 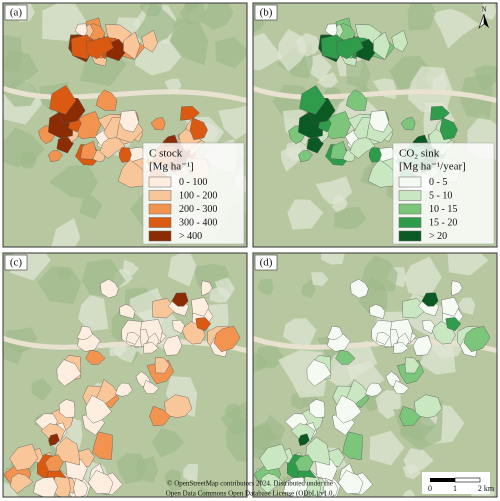 What do you see at coordinates (438, 182) in the screenshot?
I see `legend-label: 0 - 5` at bounding box center [438, 182].